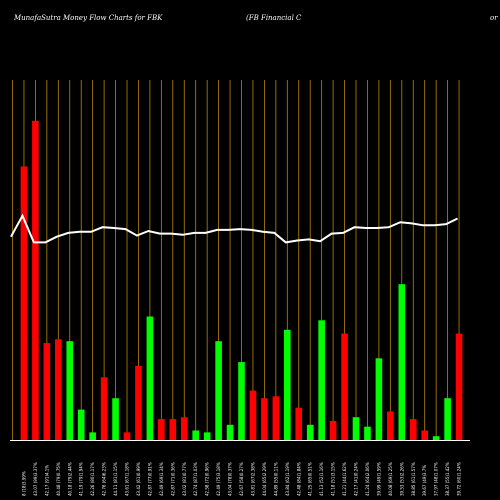  Describe the element at coordinates (104, 479) in the screenshot. I see `x-tick-label: 42.76 (64)6.23%` at that location.